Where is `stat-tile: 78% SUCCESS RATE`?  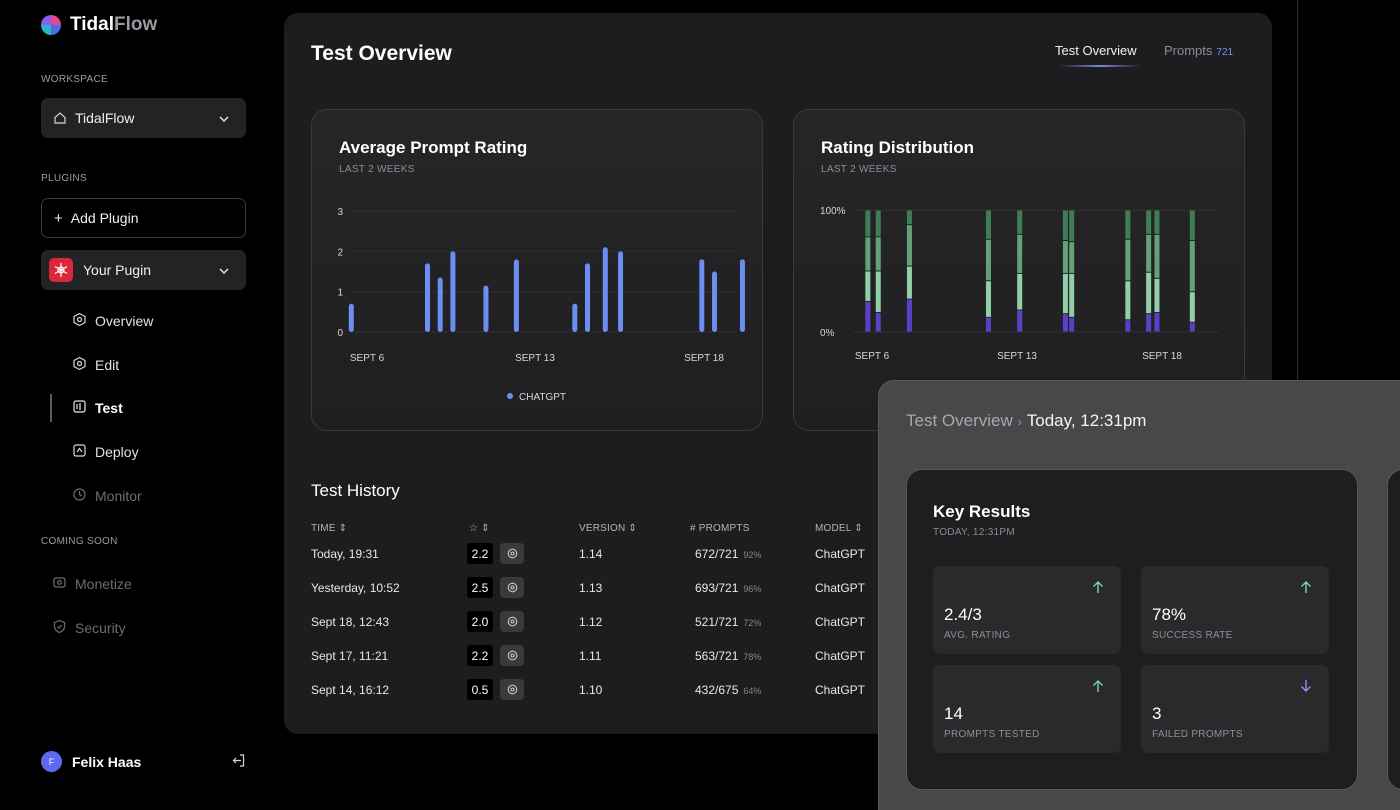
stat-tile: 78% SUCCESS RATE is located at coordinates (1235, 610).